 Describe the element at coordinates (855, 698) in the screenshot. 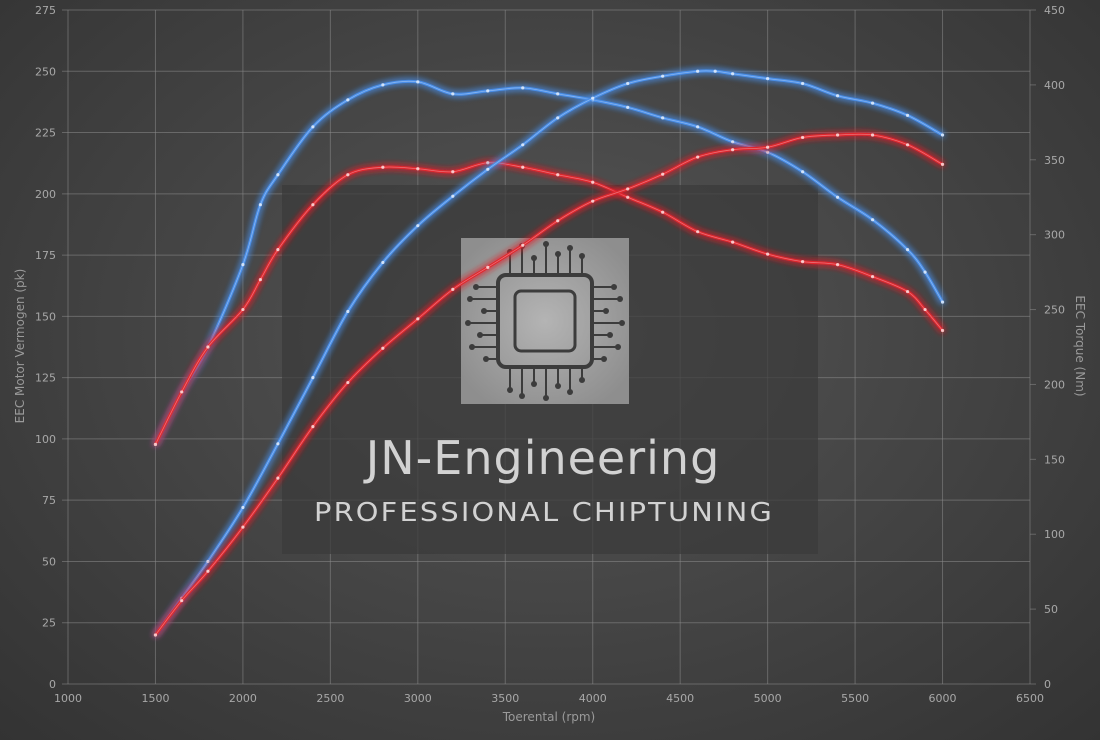

I see `x-tick-label: 5500` at that location.